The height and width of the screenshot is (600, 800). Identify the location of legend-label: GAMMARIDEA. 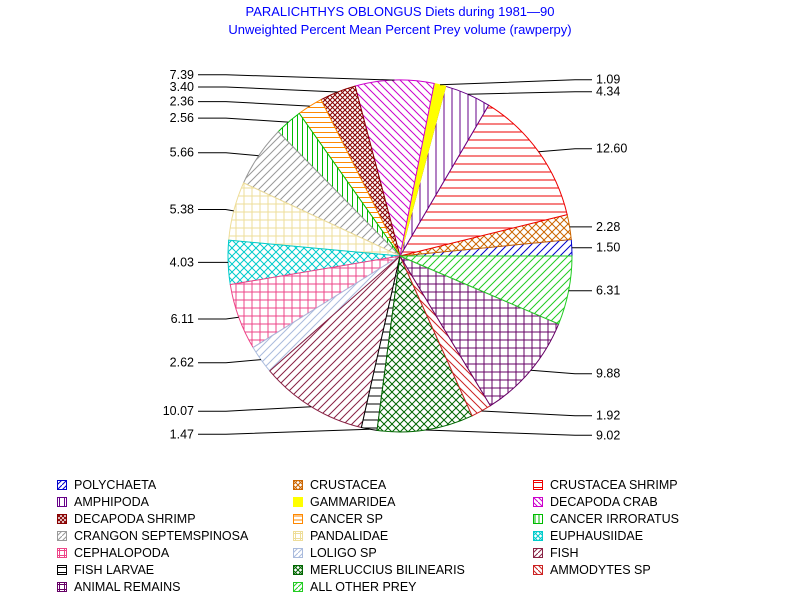
(353, 502).